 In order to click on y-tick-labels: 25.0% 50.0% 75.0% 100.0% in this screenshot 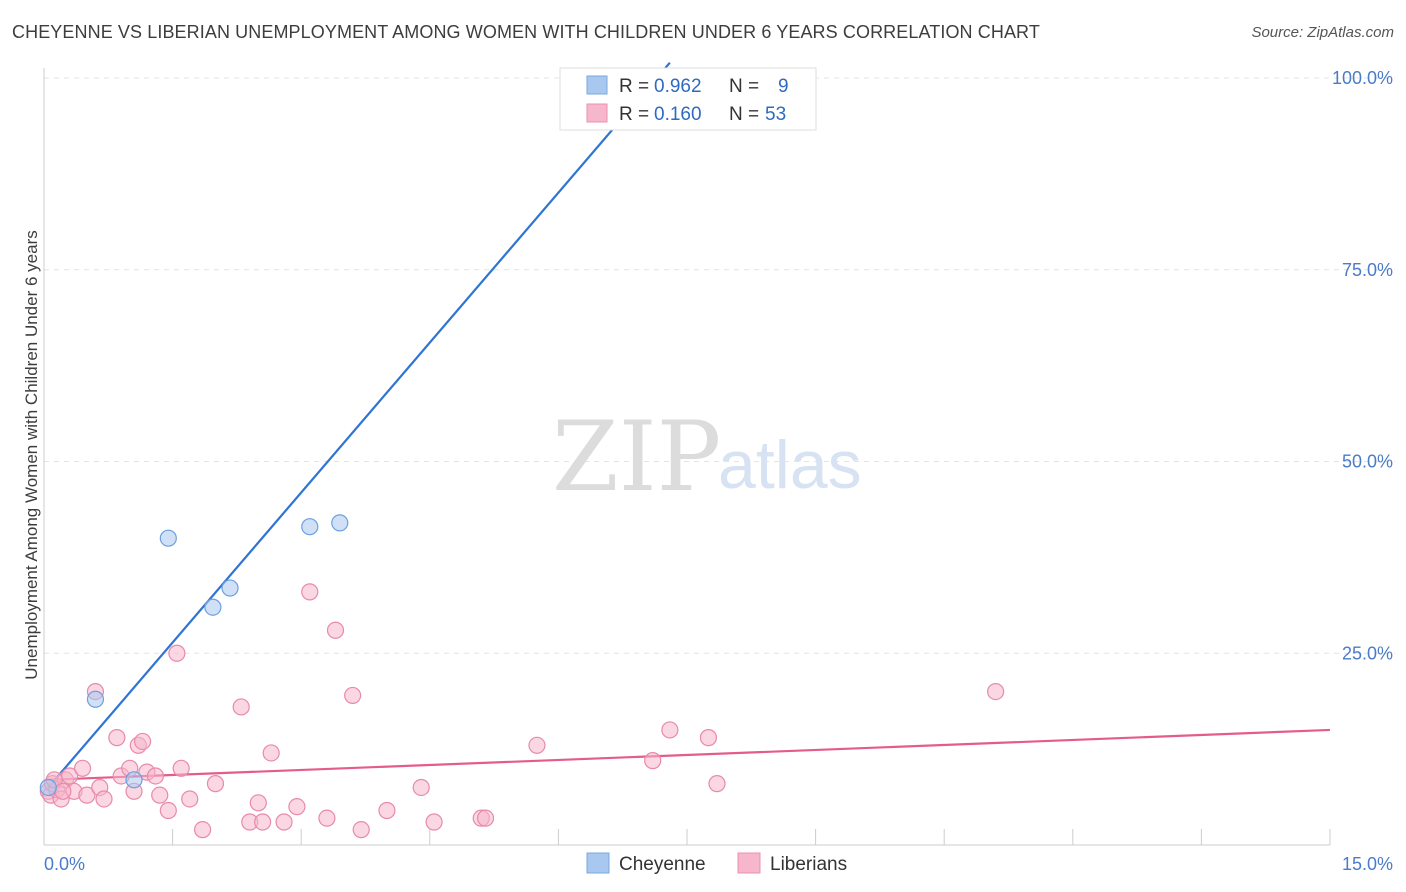, I will do `click(1362, 365)`.